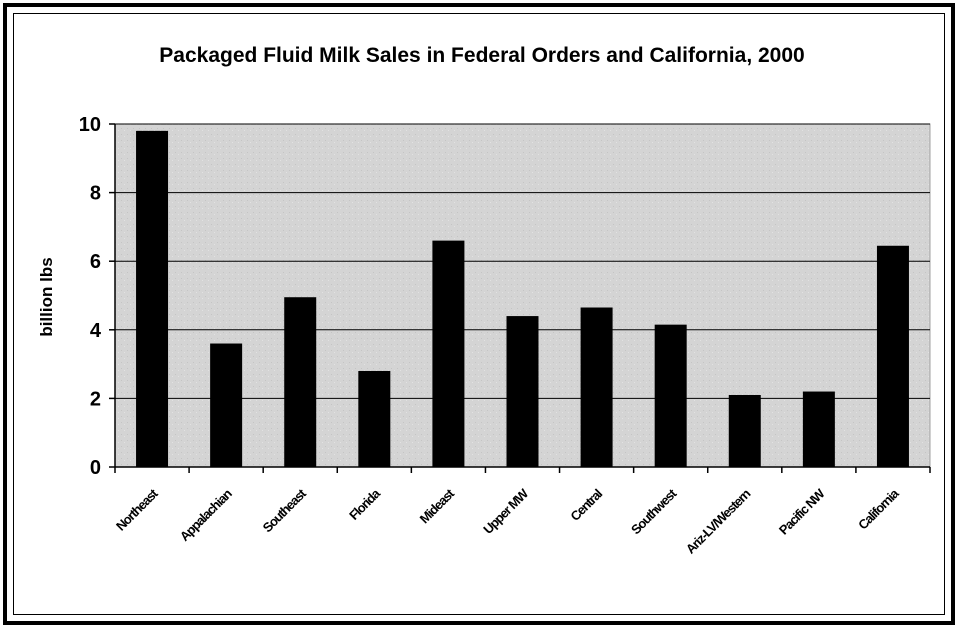  What do you see at coordinates (437, 505) in the screenshot?
I see `x-tick-label: Mideast` at bounding box center [437, 505].